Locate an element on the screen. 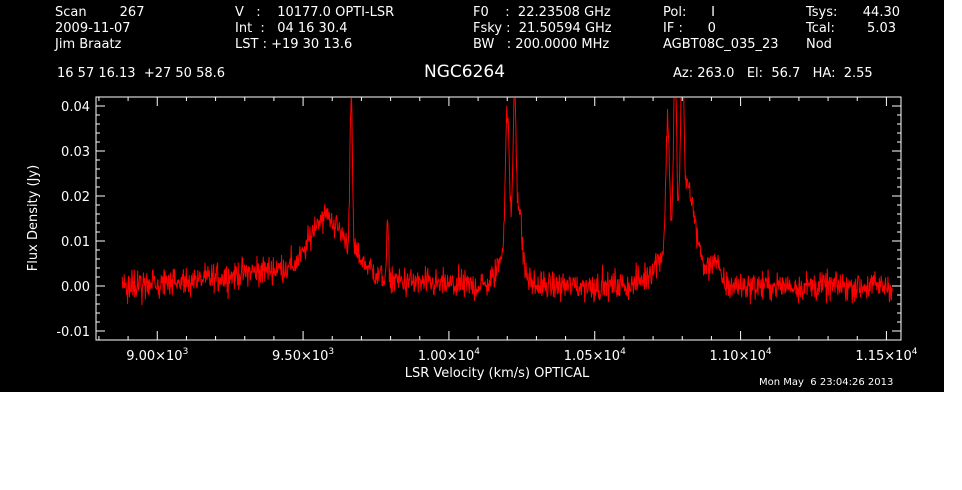 This screenshot has height=490, width=962. nod-label: Nod is located at coordinates (819, 44).